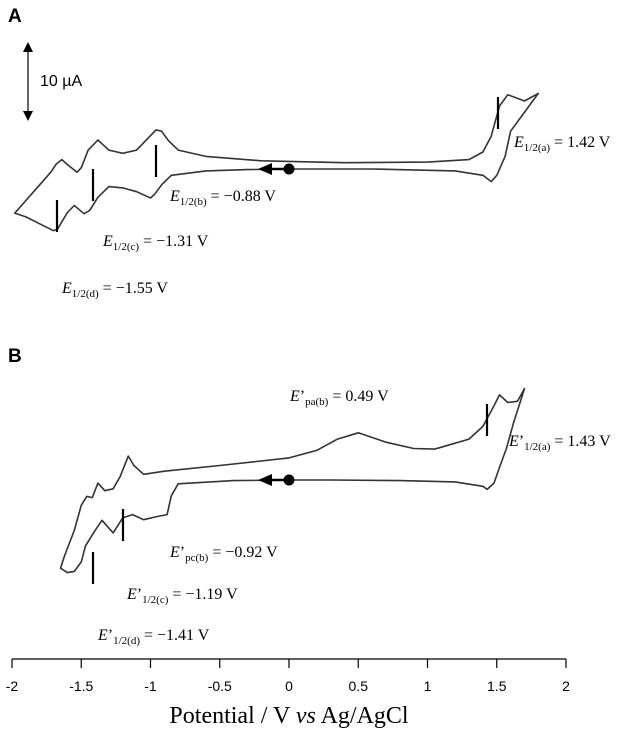  What do you see at coordinates (276, 480) in the screenshot?
I see `start-marker-b` at bounding box center [276, 480].